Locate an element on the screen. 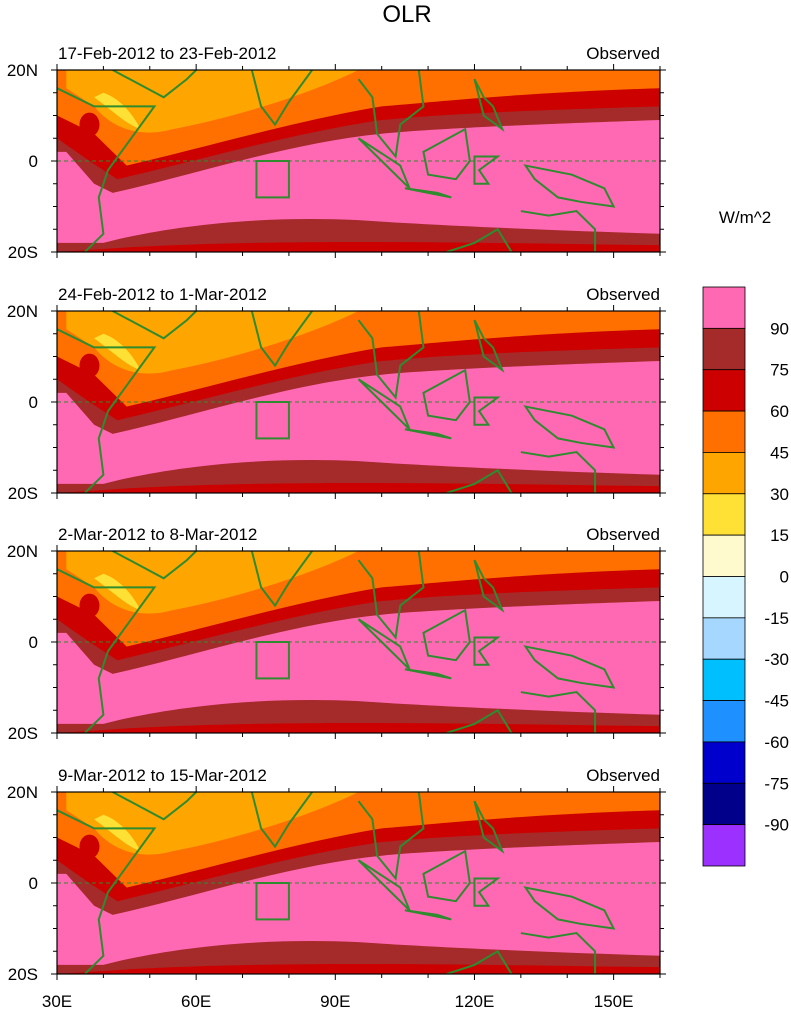 The image size is (791, 1018). colorbar-label: 60 is located at coordinates (779, 411).